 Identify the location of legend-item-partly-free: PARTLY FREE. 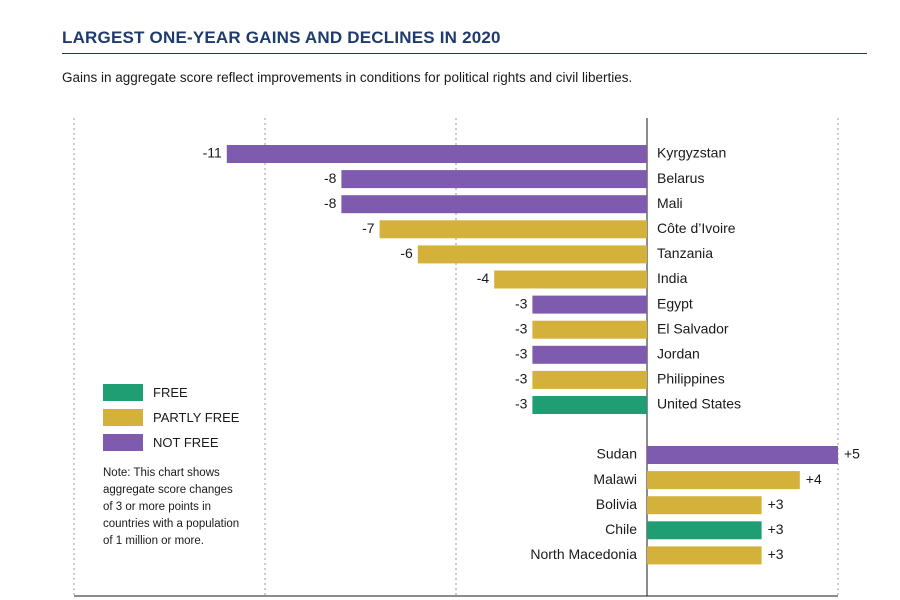
(171, 417).